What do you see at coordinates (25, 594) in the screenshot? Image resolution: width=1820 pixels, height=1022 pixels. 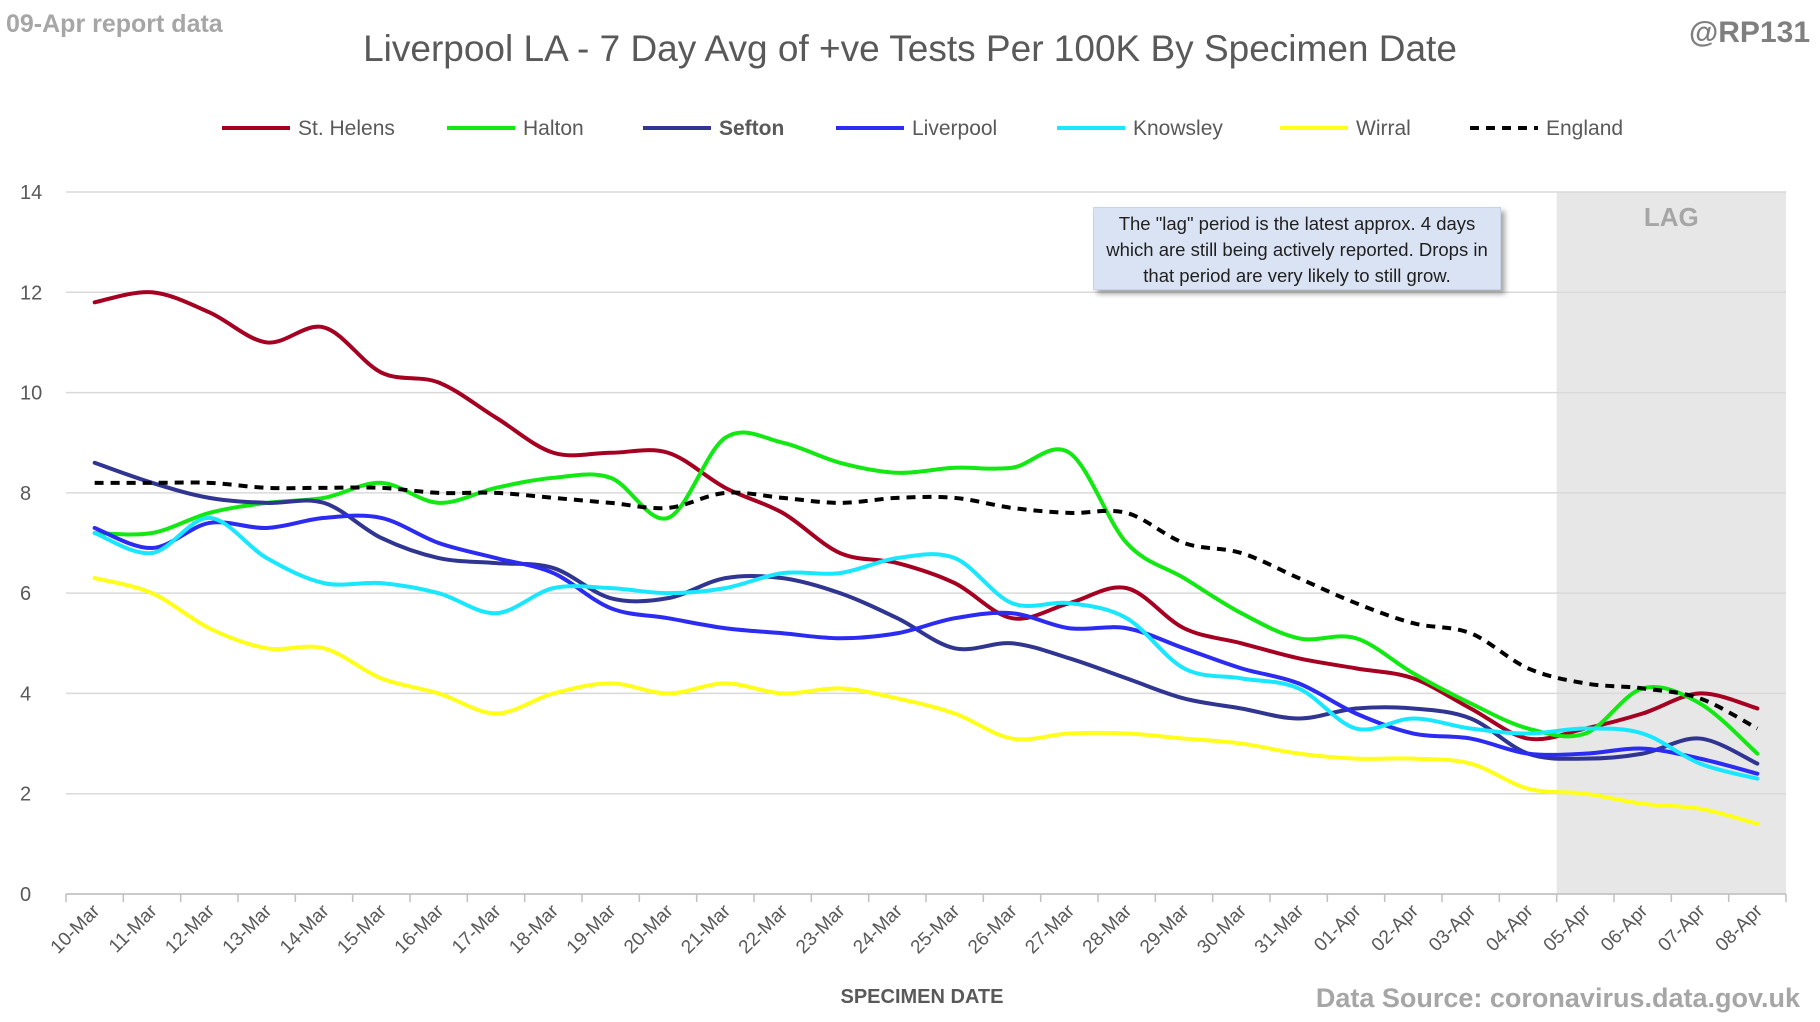 I see `y-tick-label: 6` at bounding box center [25, 594].